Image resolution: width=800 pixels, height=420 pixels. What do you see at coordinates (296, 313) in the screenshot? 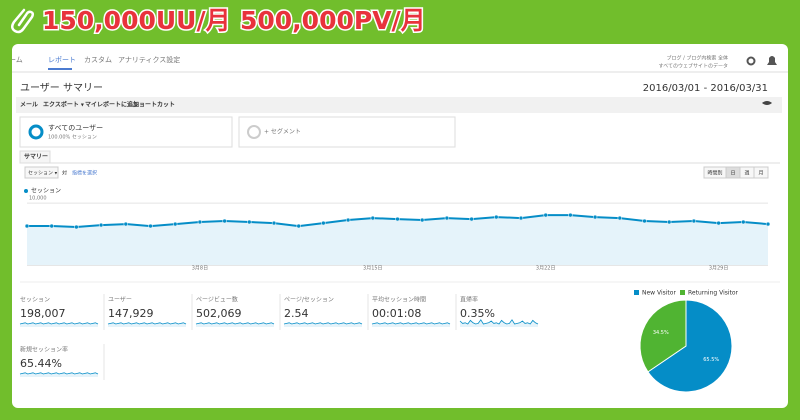
I see `metric-value: 2.54` at bounding box center [296, 313].